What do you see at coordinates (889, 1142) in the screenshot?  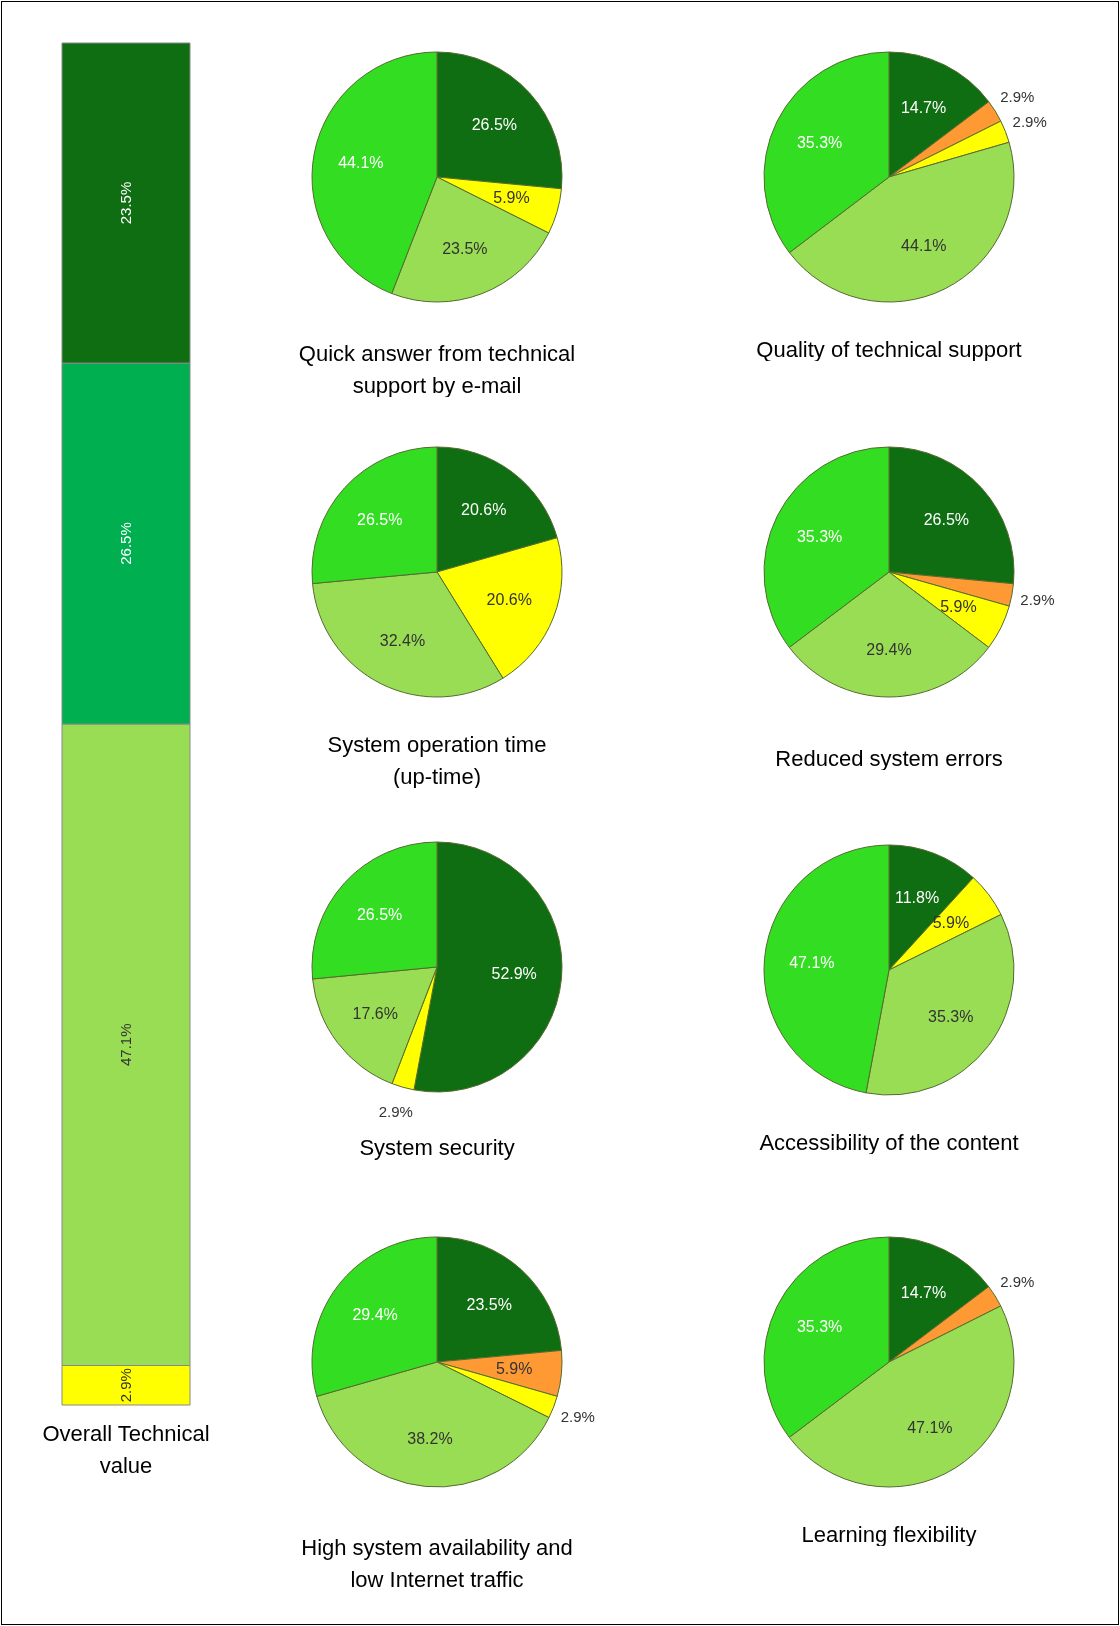 I see `text: Accessibility of the content` at bounding box center [889, 1142].